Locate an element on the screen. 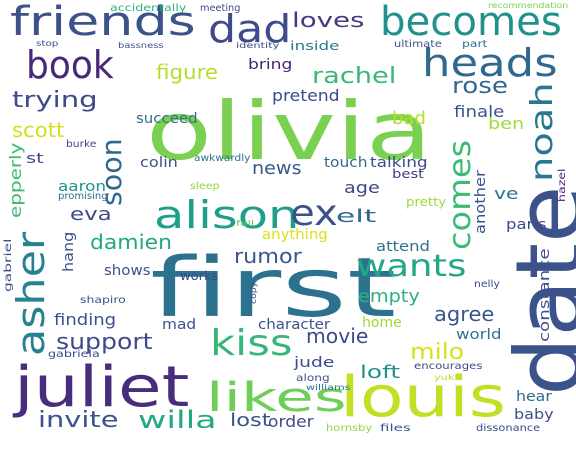  word-becomes: becomes is located at coordinates (471, 22).